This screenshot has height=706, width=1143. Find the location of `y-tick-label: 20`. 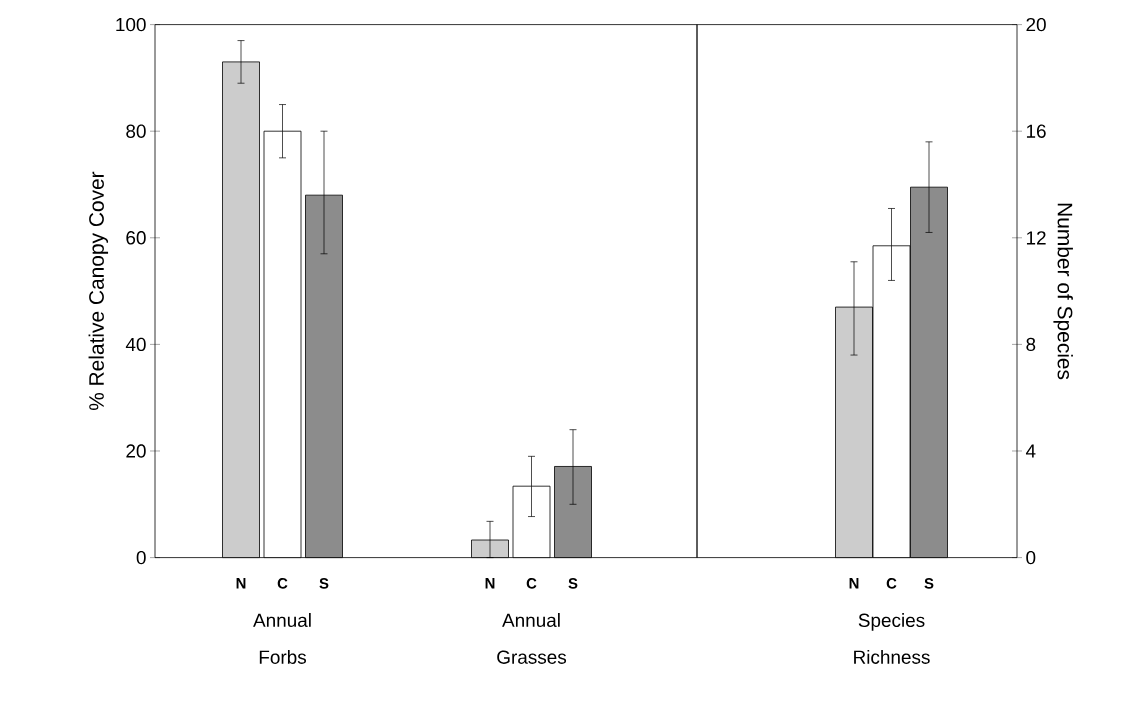

y-tick-label: 20 is located at coordinates (136, 451).